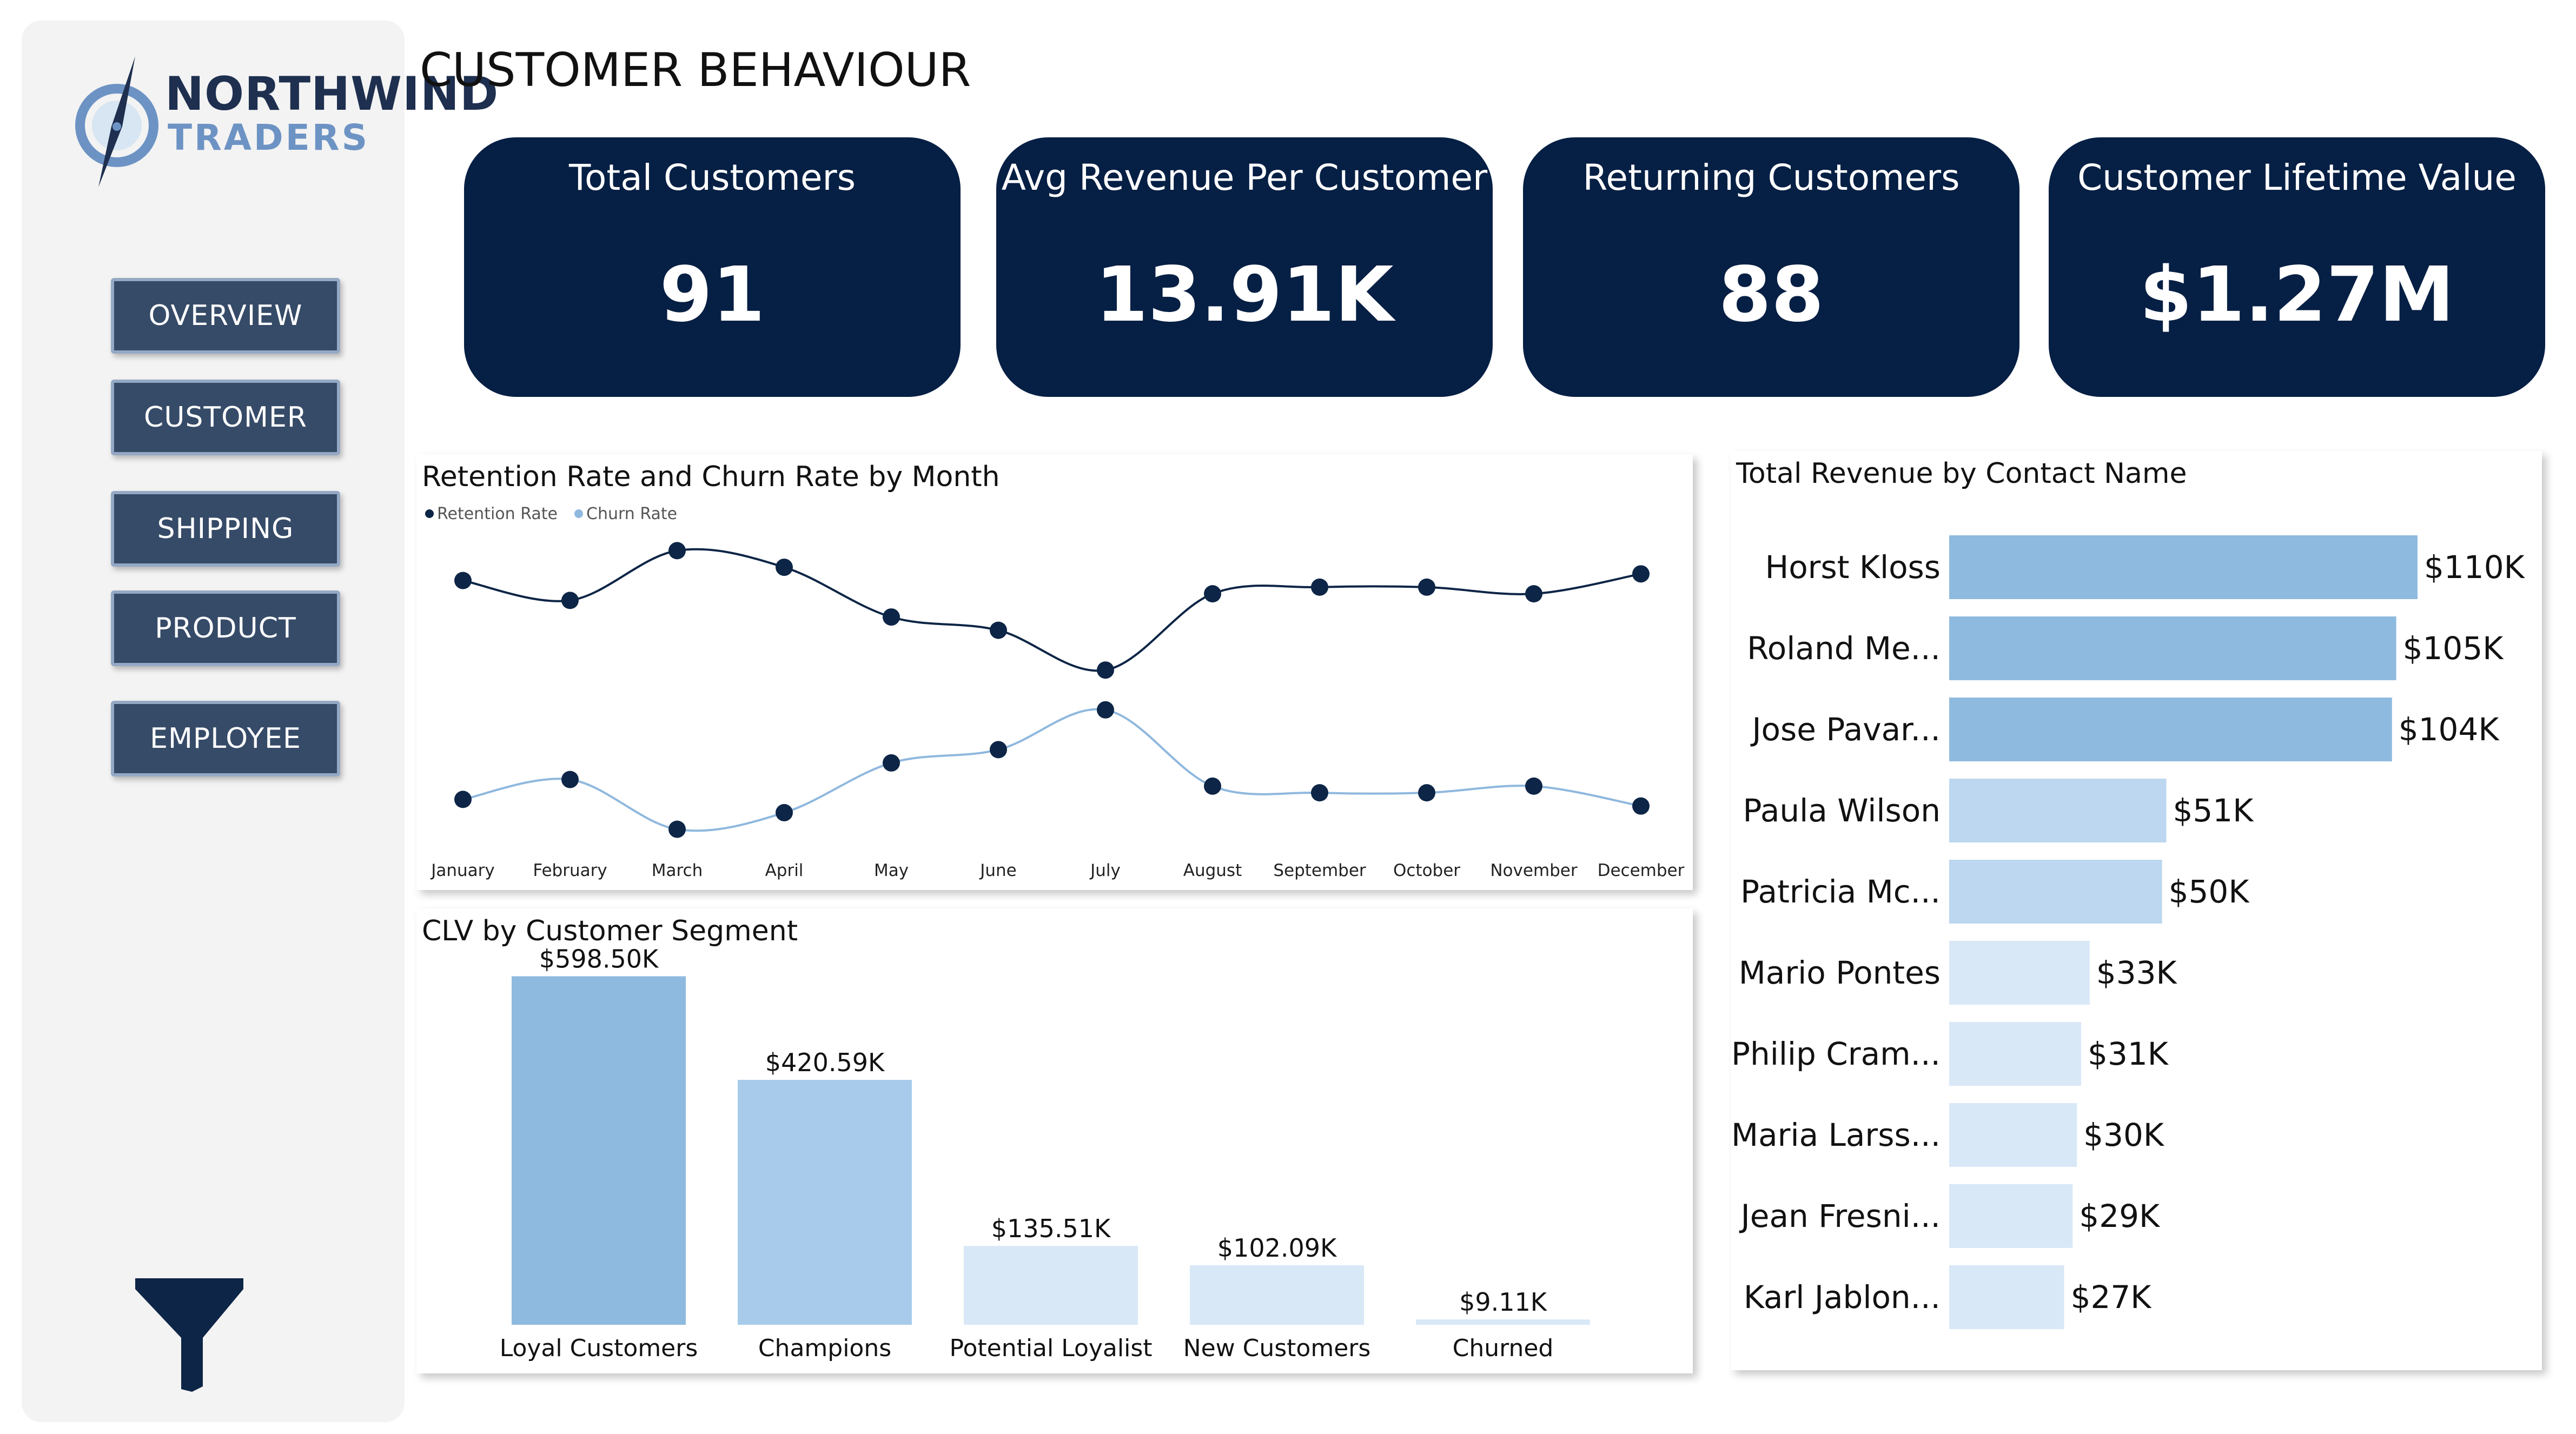 This screenshot has width=2576, height=1434. I want to click on data-label: $9.11K, so click(1503, 1302).